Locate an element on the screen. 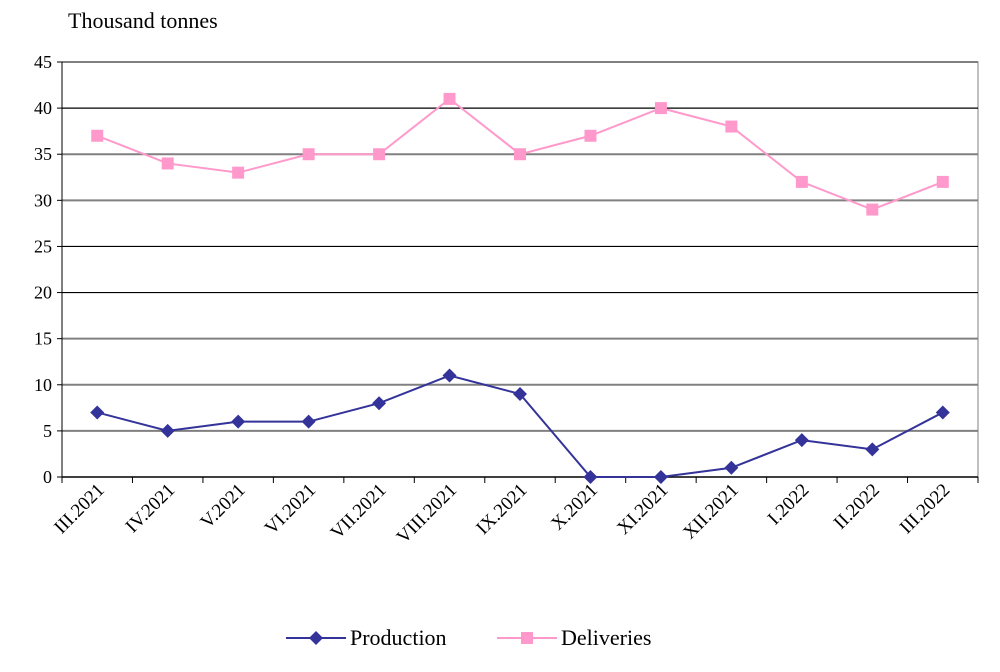  legend-item-deliveries: Deliveries is located at coordinates (574, 638).